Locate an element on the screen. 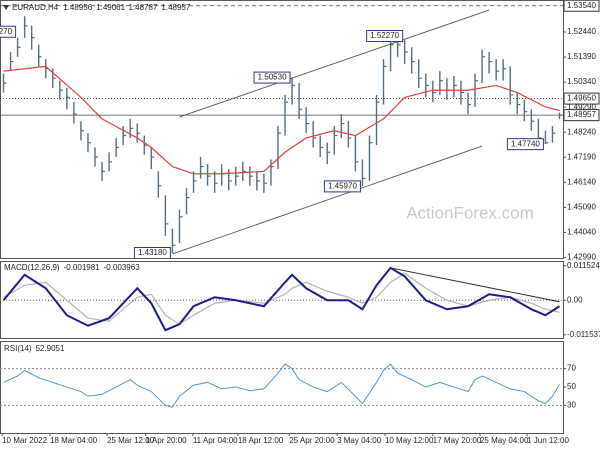 Image resolution: width=600 pixels, height=450 pixels. macd-line is located at coordinates (281, 299).